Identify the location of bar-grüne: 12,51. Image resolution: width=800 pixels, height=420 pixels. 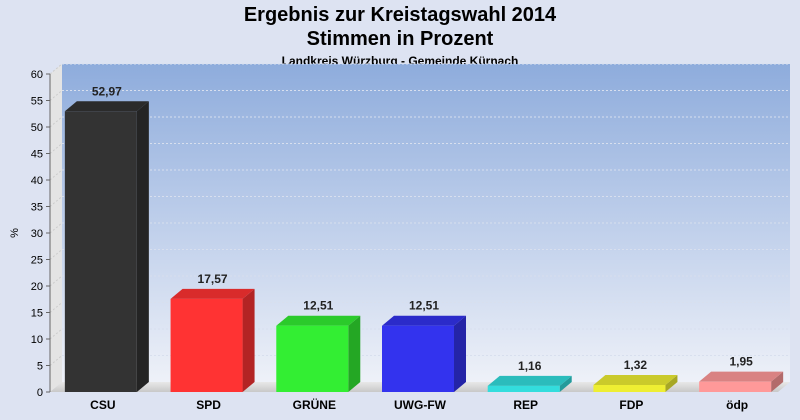
(318, 345).